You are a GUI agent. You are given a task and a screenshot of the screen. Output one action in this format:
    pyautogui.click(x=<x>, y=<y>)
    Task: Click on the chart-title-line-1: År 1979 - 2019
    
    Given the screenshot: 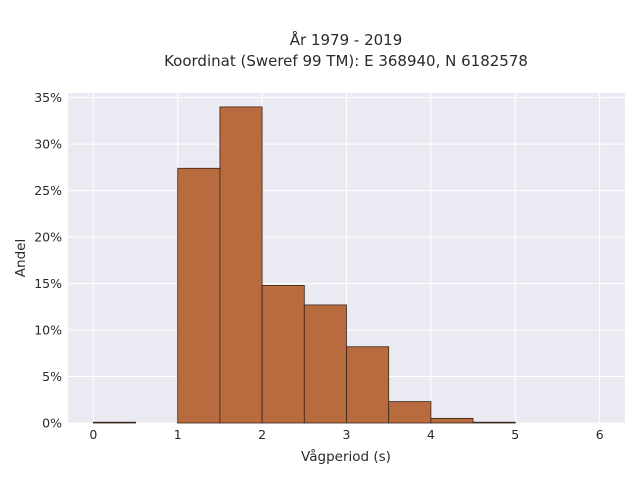 What is the action you would take?
    pyautogui.click(x=346, y=39)
    